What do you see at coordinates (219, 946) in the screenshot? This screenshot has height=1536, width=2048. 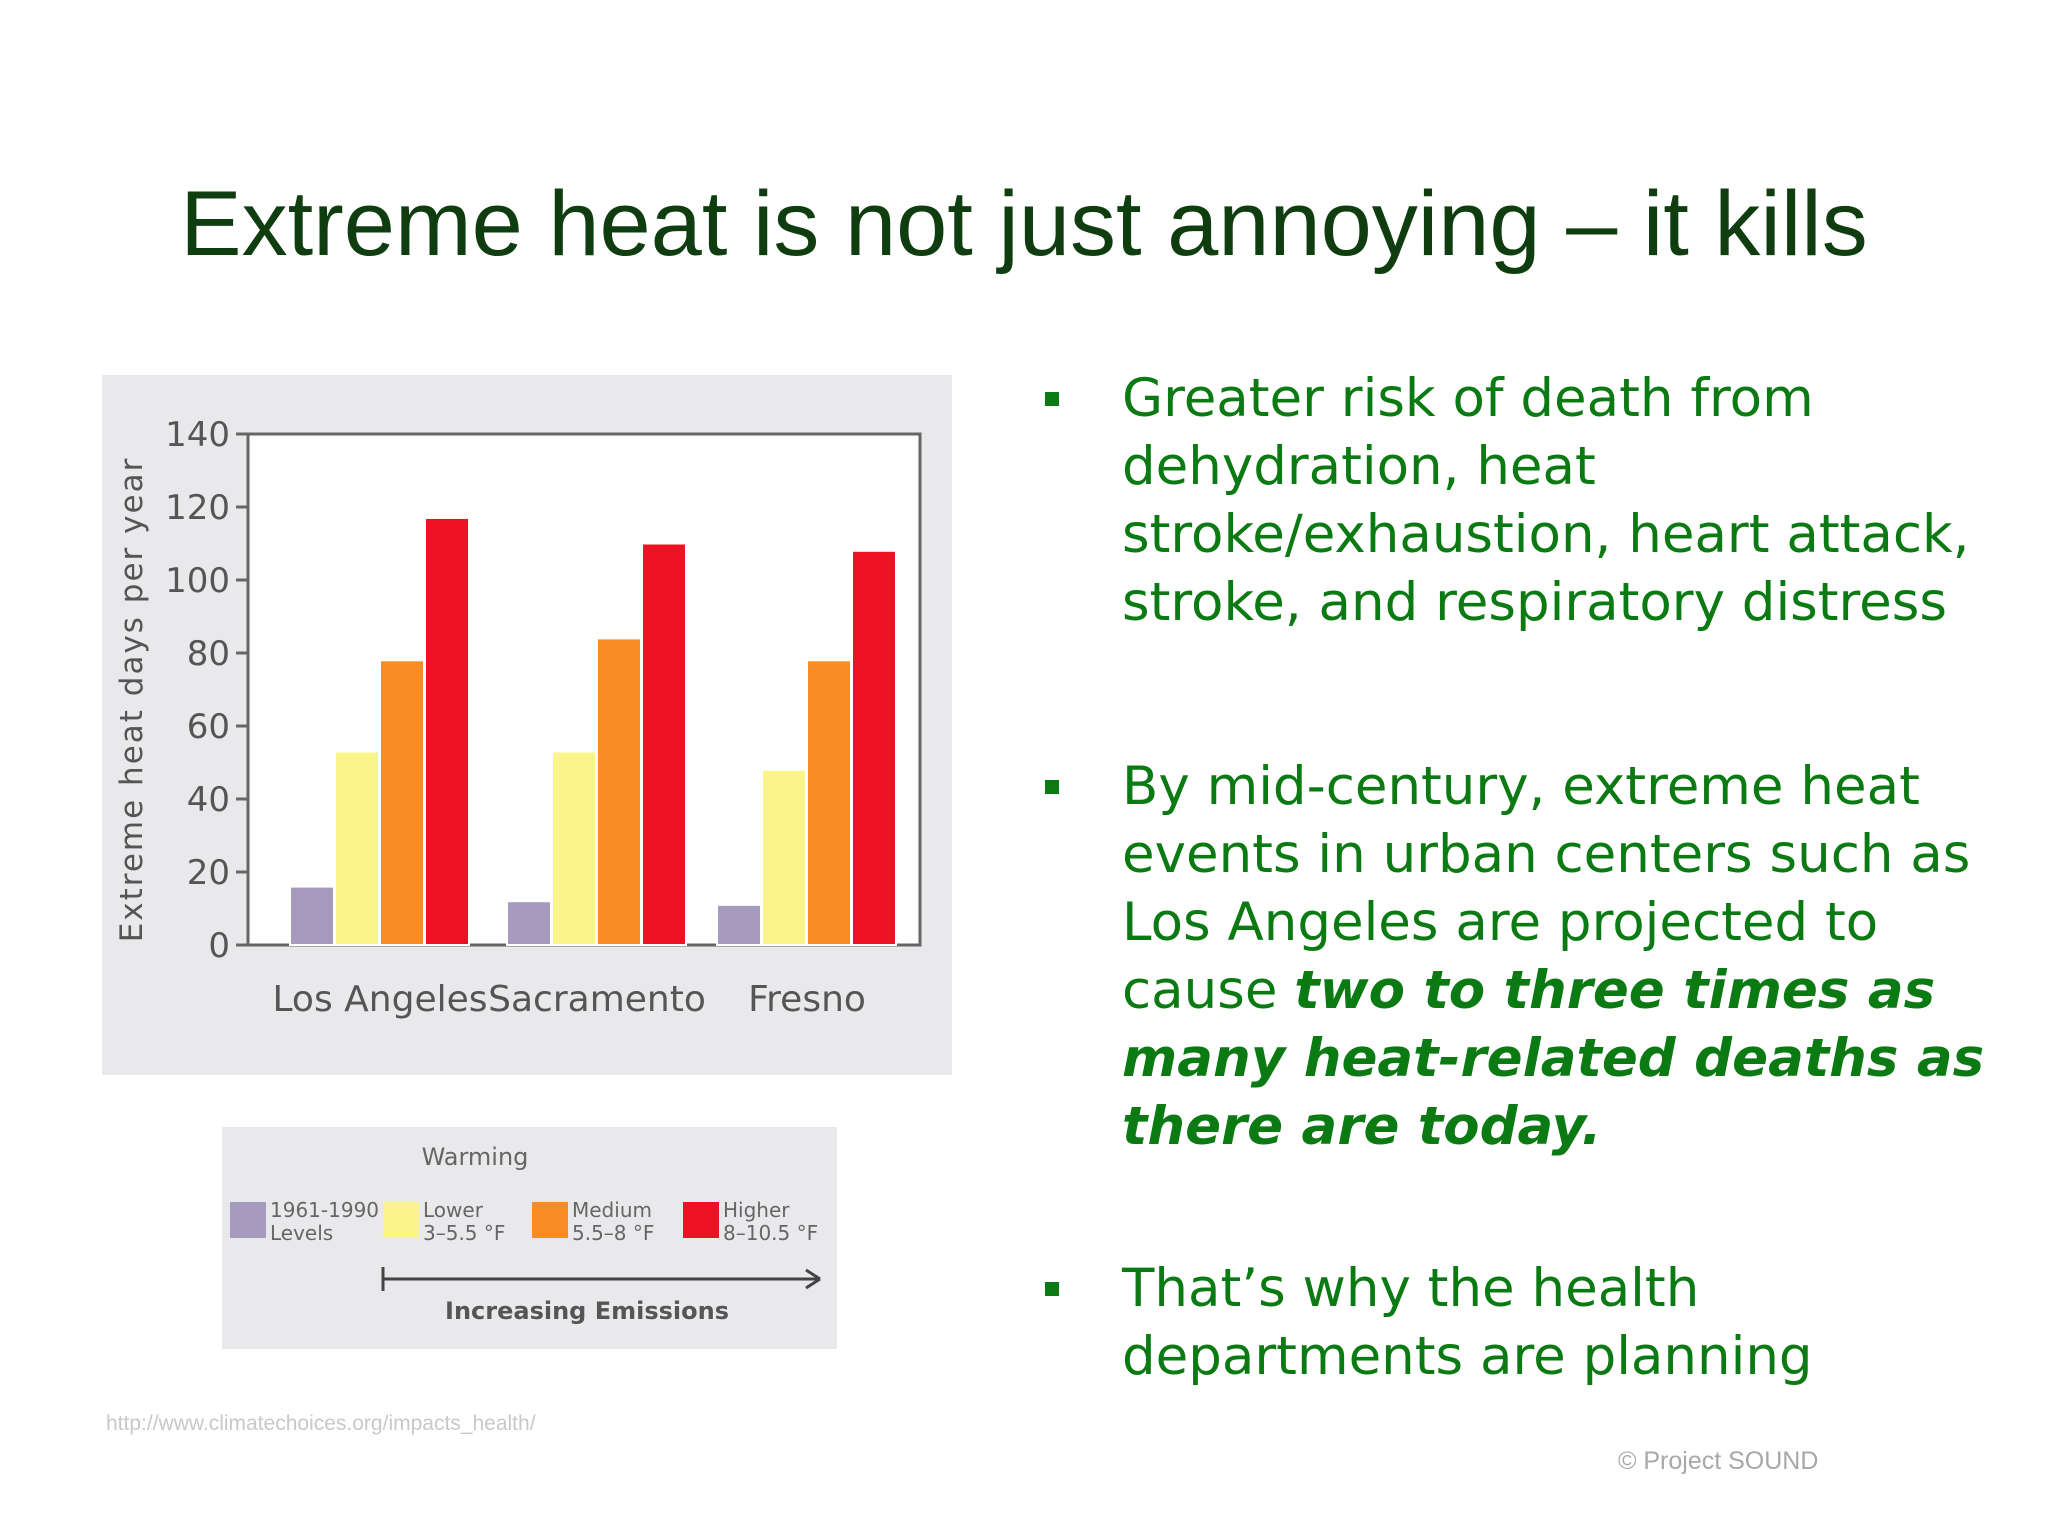 I see `y-tick-label: 0` at bounding box center [219, 946].